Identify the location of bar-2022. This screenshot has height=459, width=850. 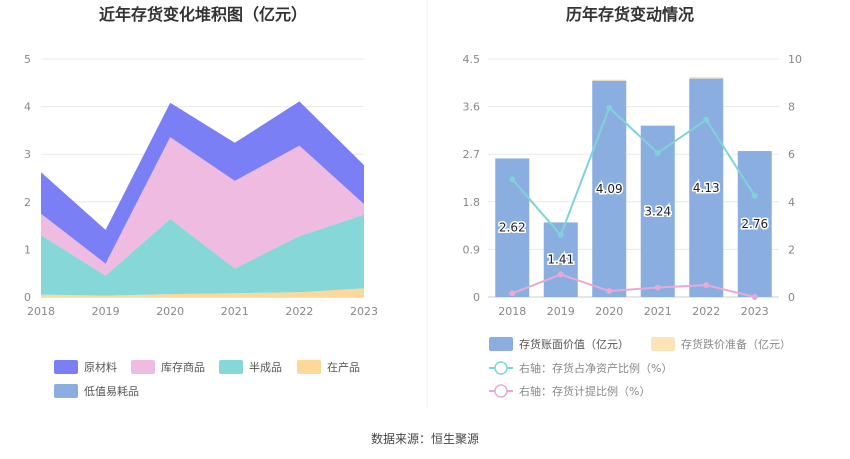
(706, 188).